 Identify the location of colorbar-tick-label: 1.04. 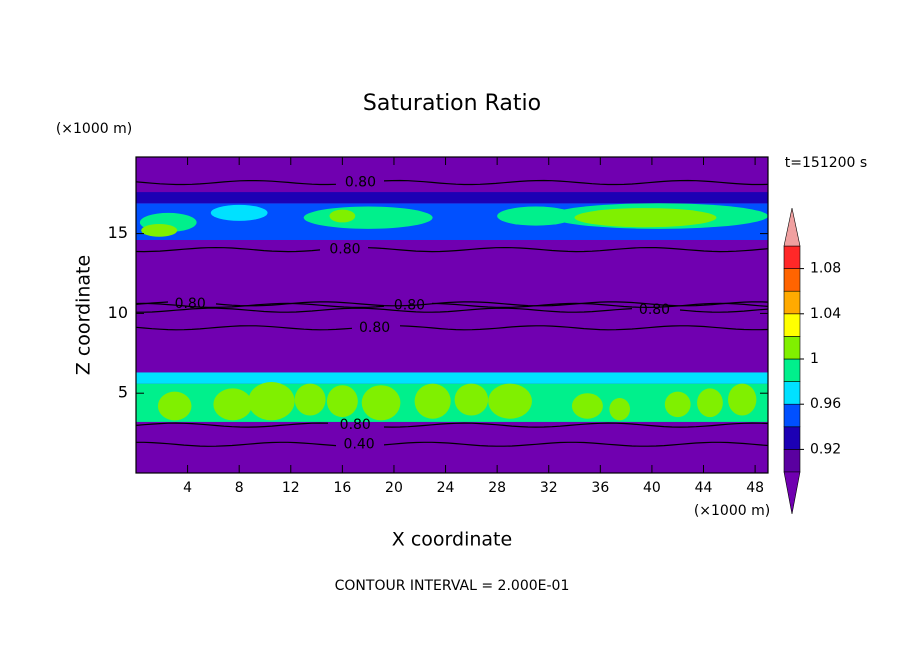
(825, 314).